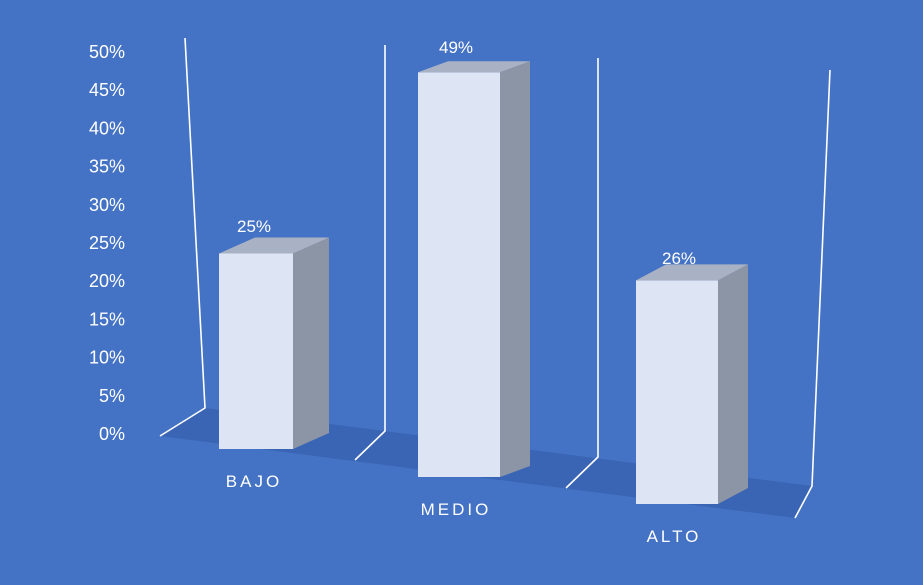 The width and height of the screenshot is (923, 585). What do you see at coordinates (107, 281) in the screenshot?
I see `y-tick-label: 20%` at bounding box center [107, 281].